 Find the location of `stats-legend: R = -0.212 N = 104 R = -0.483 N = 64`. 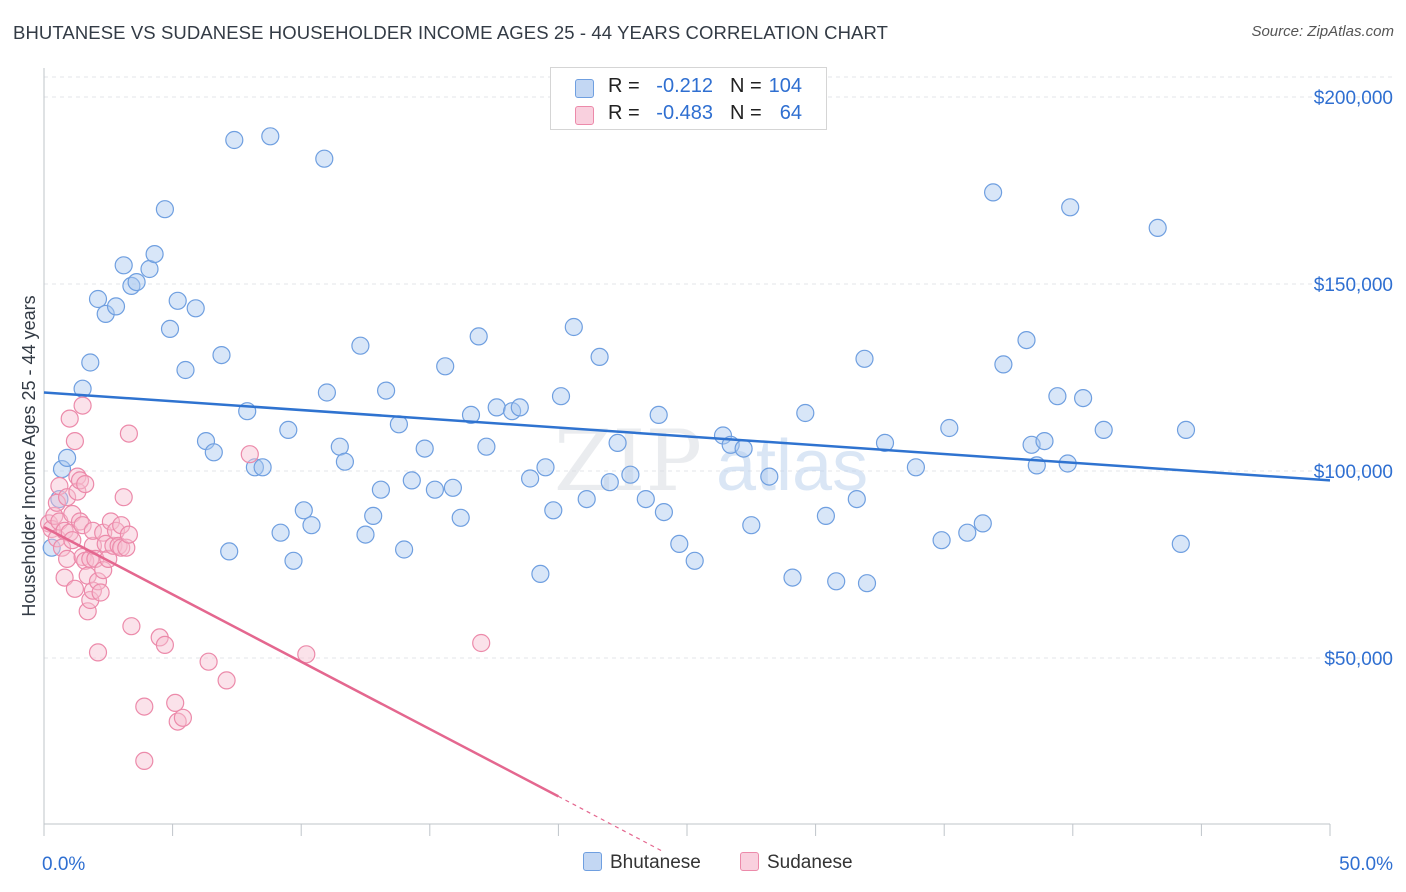

stats-legend: R = -0.212 N = 104 R = -0.483 N = 64 is located at coordinates (688, 98).